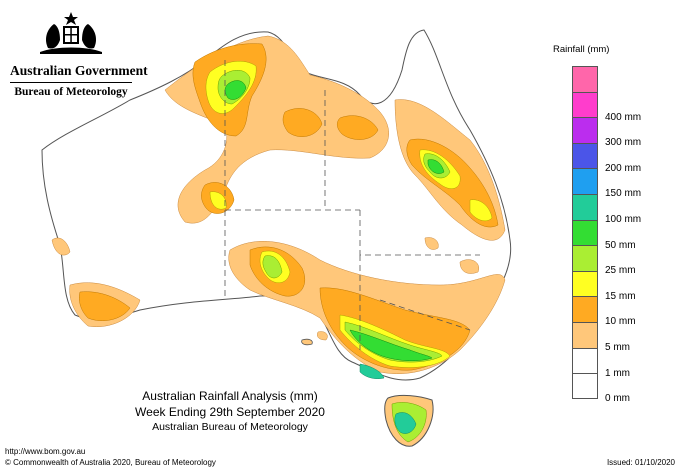 Image resolution: width=680 pixels, height=467 pixels. Describe the element at coordinates (230, 412) in the screenshot. I see `map-period: Week Ending 29th September 2020` at that location.